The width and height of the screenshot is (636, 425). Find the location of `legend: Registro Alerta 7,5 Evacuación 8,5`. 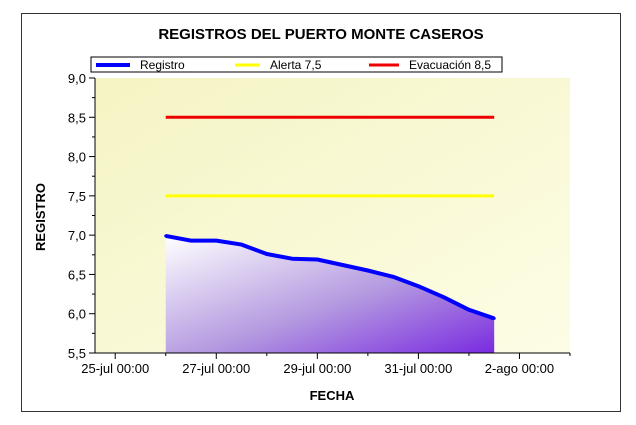

legend: Registro Alerta 7,5 Evacuación 8,5 is located at coordinates (296, 64).